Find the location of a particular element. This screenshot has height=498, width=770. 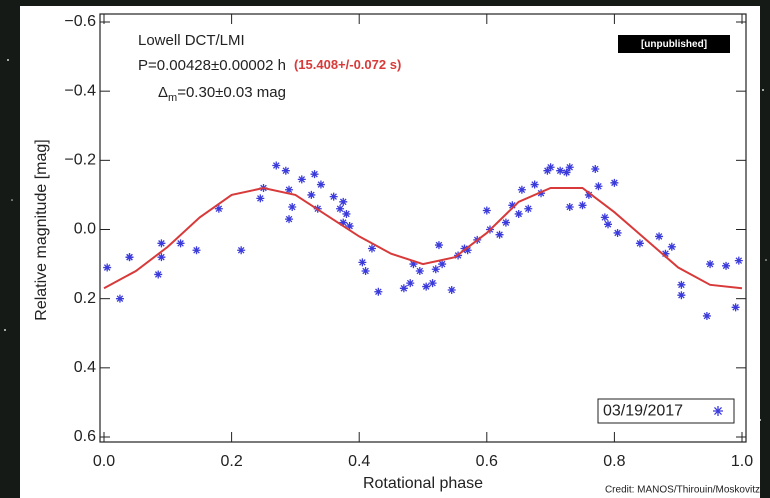

period: P=0.00428±0.00002 h is located at coordinates (212, 65).